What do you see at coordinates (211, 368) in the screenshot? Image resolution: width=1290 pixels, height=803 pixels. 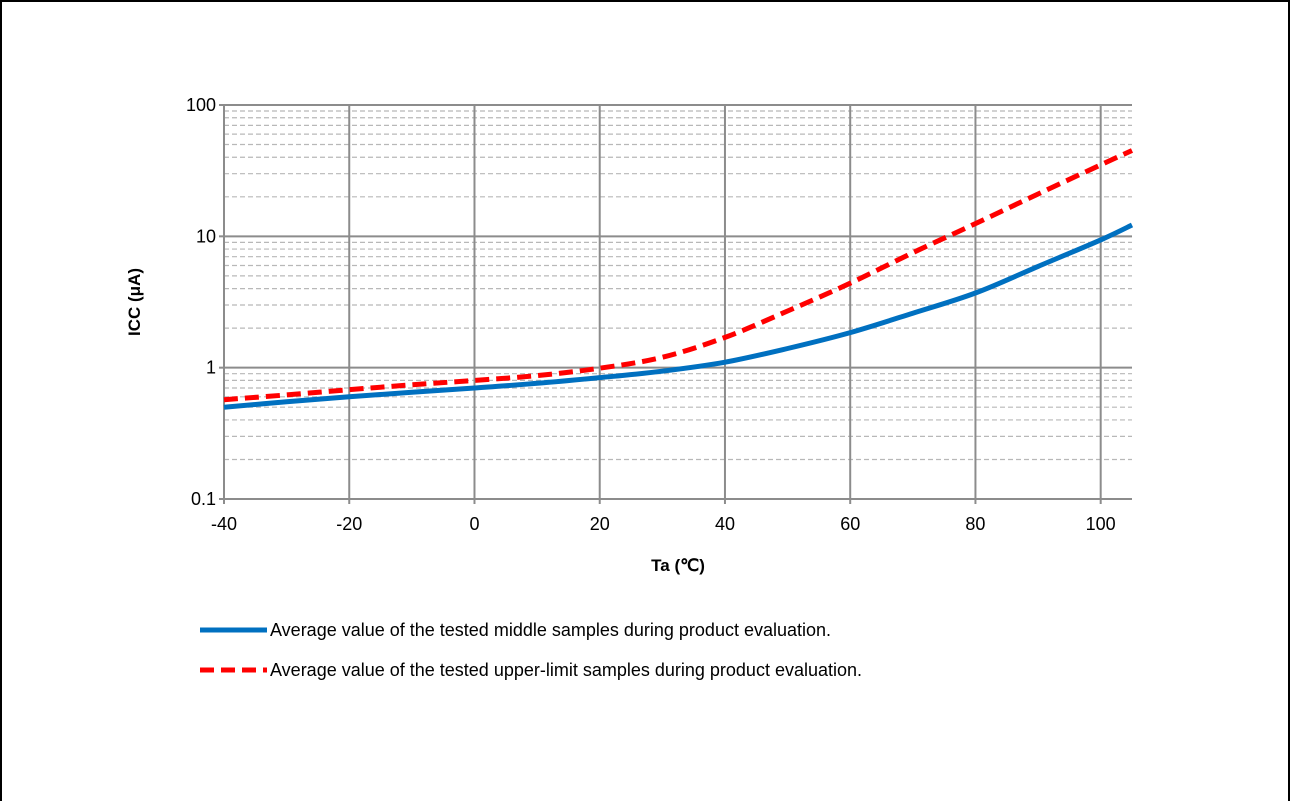 I see `y-tick-label: 1` at bounding box center [211, 368].